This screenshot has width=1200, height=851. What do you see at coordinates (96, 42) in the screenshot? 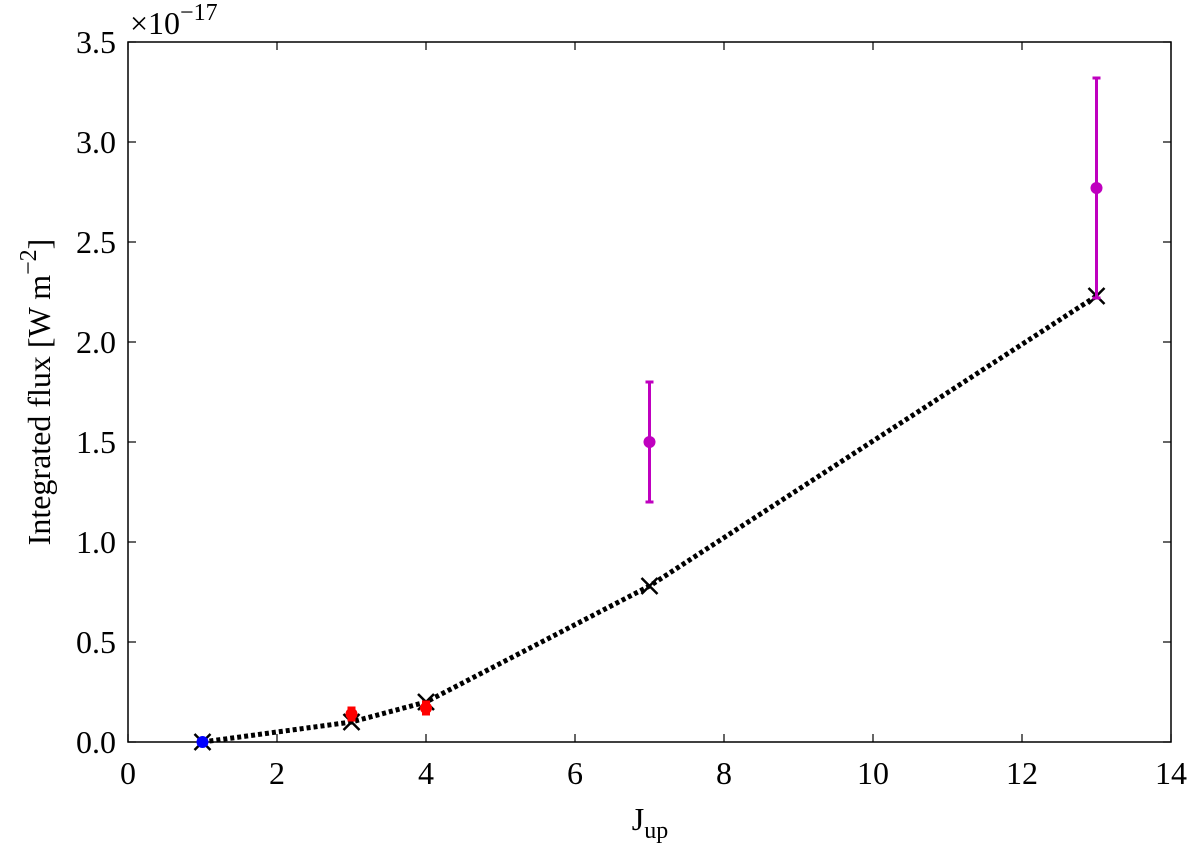
I see `y-tick-label: 3.5` at bounding box center [96, 42].